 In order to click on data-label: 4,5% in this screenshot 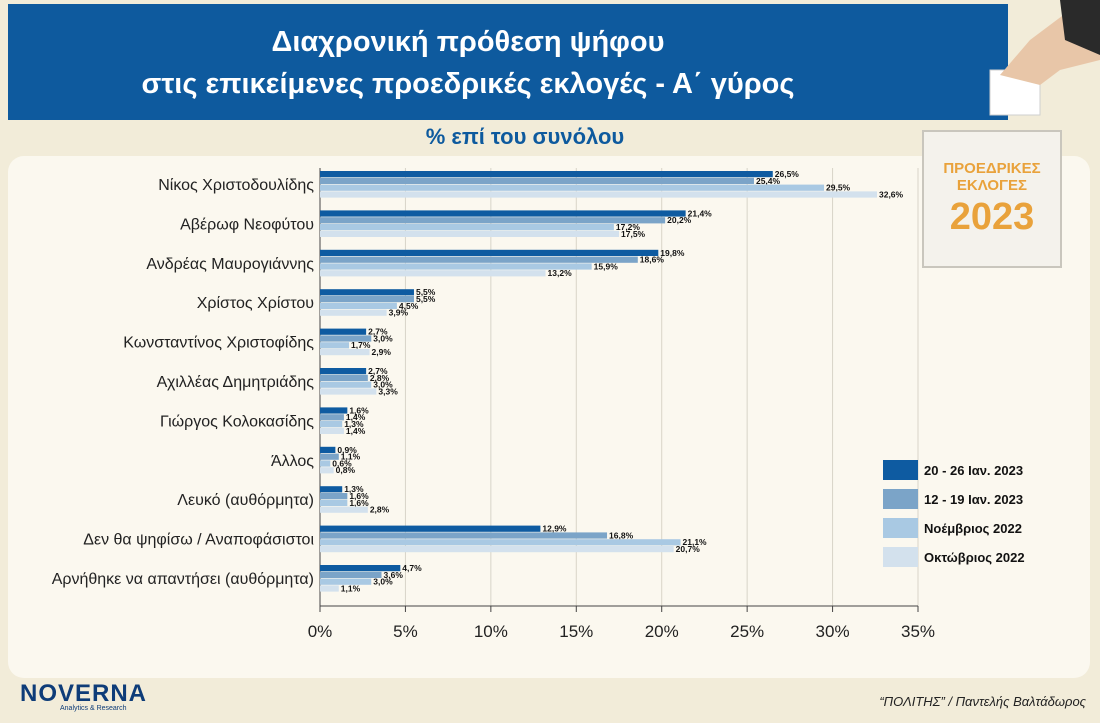, I will do `click(409, 306)`.